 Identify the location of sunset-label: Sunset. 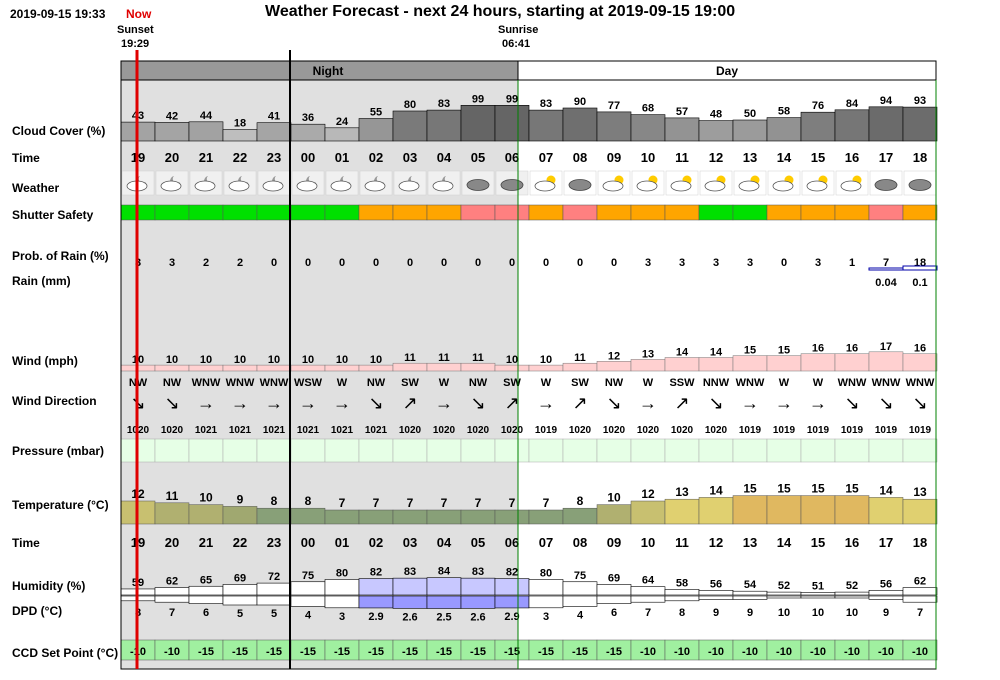
(135, 30).